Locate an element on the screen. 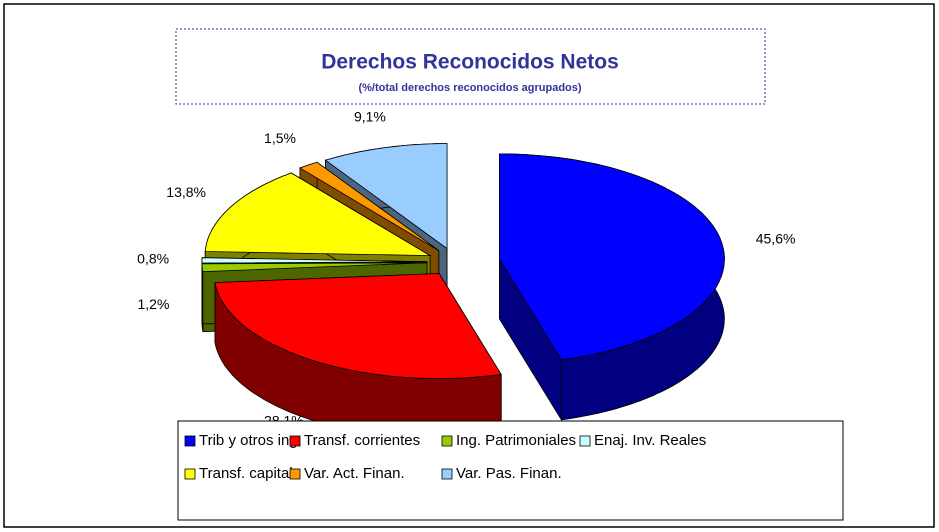 The image size is (939, 532). legend-label: Trib y otros ing. is located at coordinates (250, 440).